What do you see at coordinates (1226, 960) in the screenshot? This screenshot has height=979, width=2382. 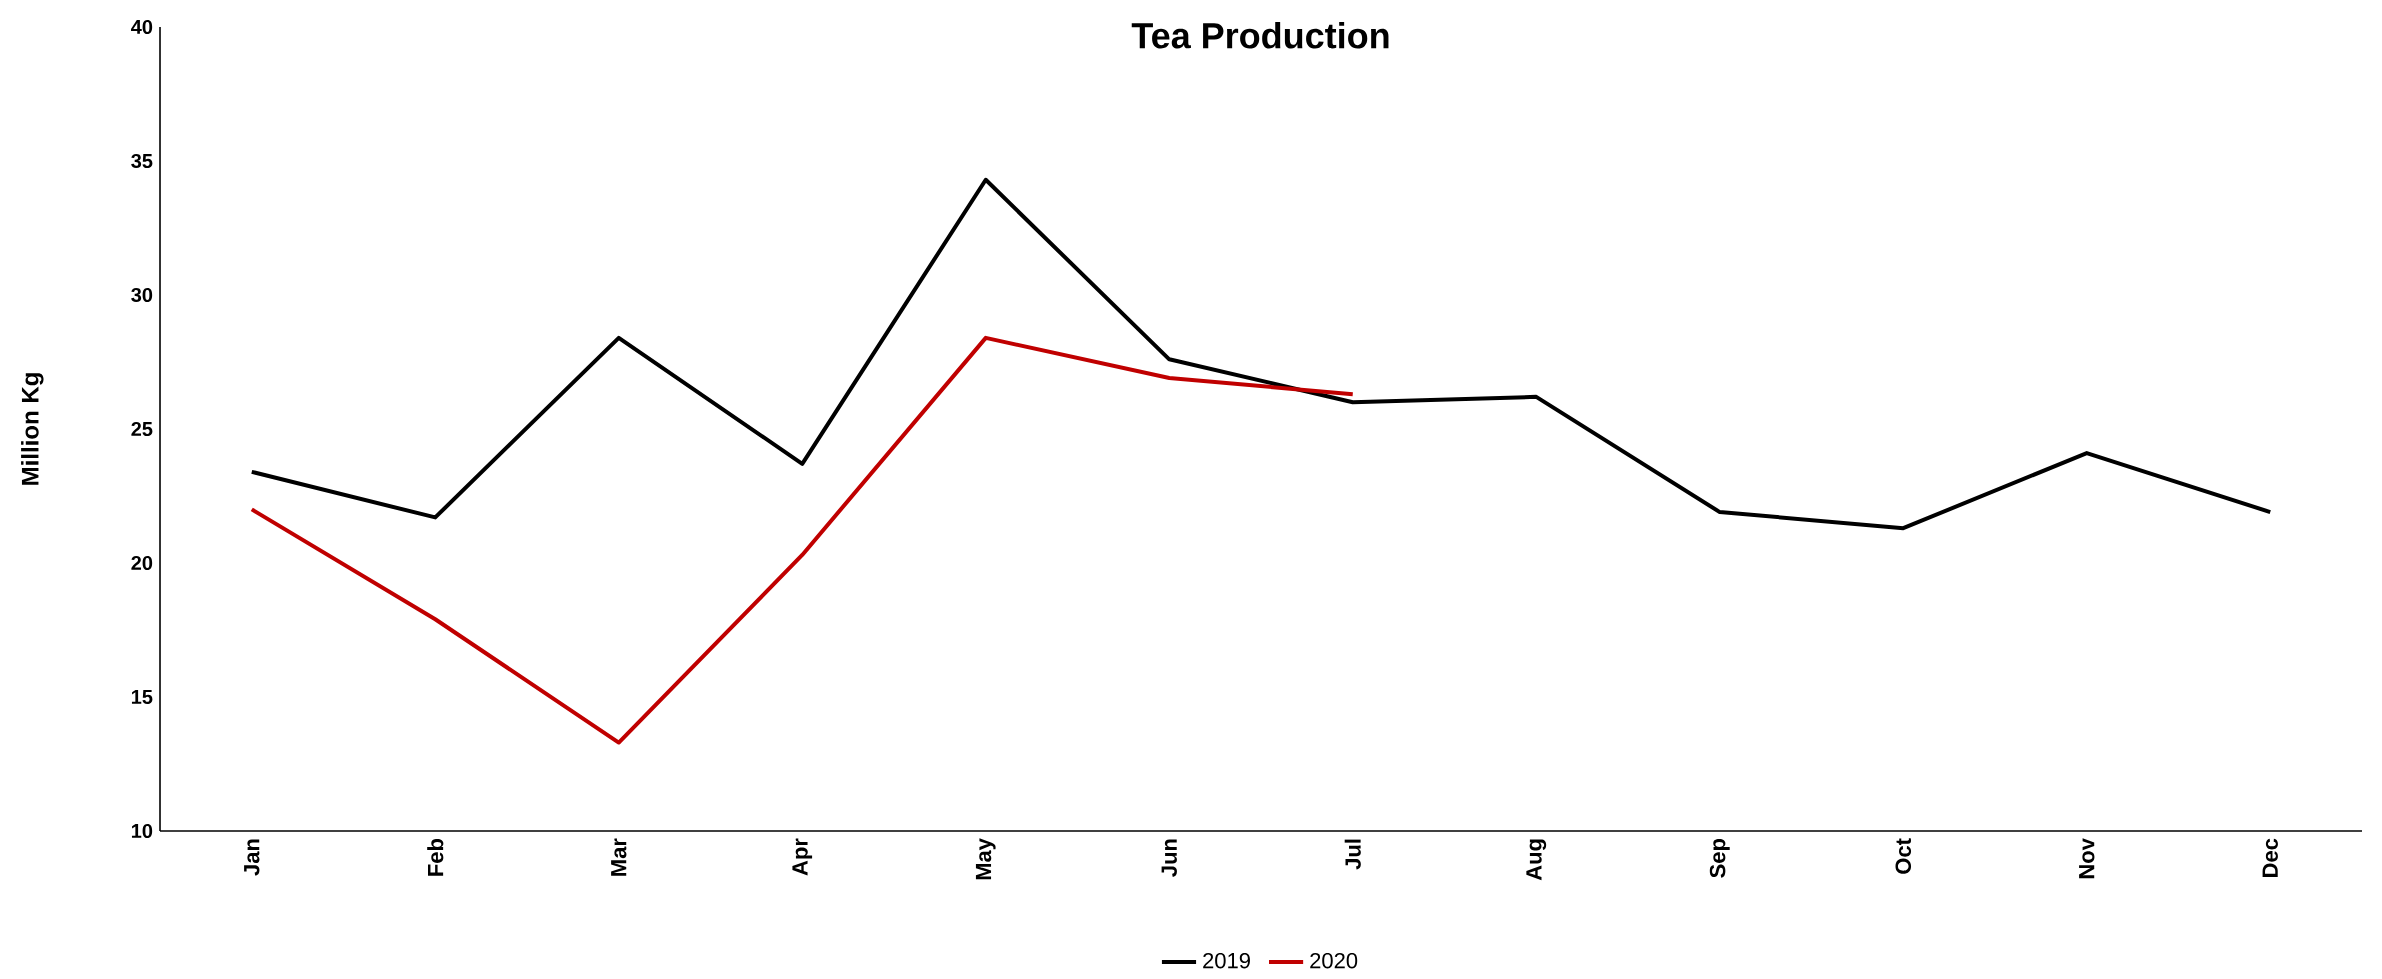 I see `legend-label: 2019` at bounding box center [1226, 960].